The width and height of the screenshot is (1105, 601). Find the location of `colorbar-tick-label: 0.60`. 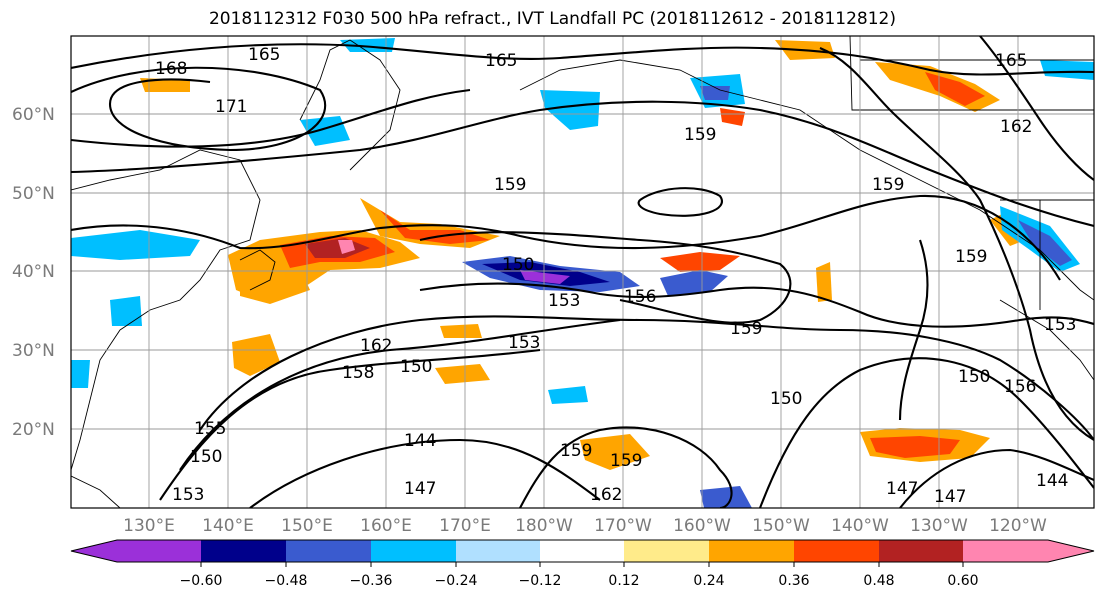

colorbar-tick-label: 0.60 is located at coordinates (962, 581).